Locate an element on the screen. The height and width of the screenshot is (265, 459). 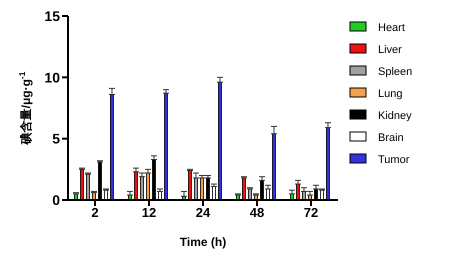
x-tick-label: 12 is located at coordinates (149, 212).